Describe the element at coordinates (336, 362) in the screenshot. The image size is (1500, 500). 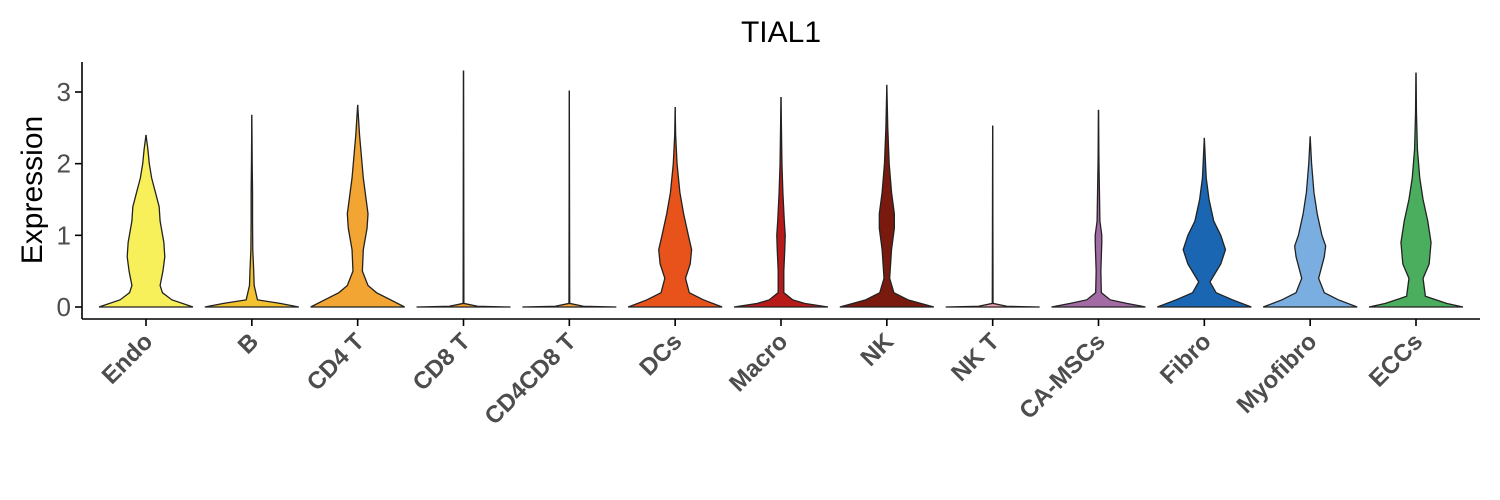
I see `x-tick-label: CD4 T` at that location.